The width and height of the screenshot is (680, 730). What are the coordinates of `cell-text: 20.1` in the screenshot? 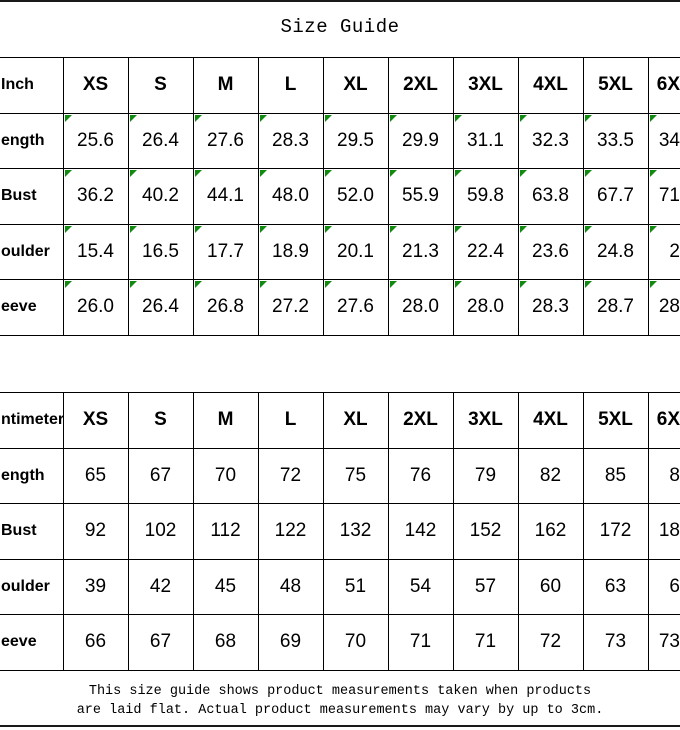 It's located at (355, 251).